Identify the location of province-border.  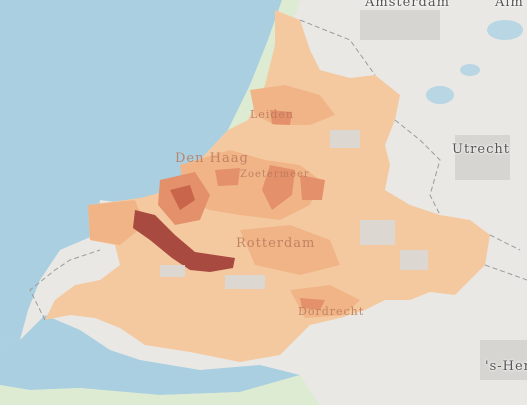
(65, 285).